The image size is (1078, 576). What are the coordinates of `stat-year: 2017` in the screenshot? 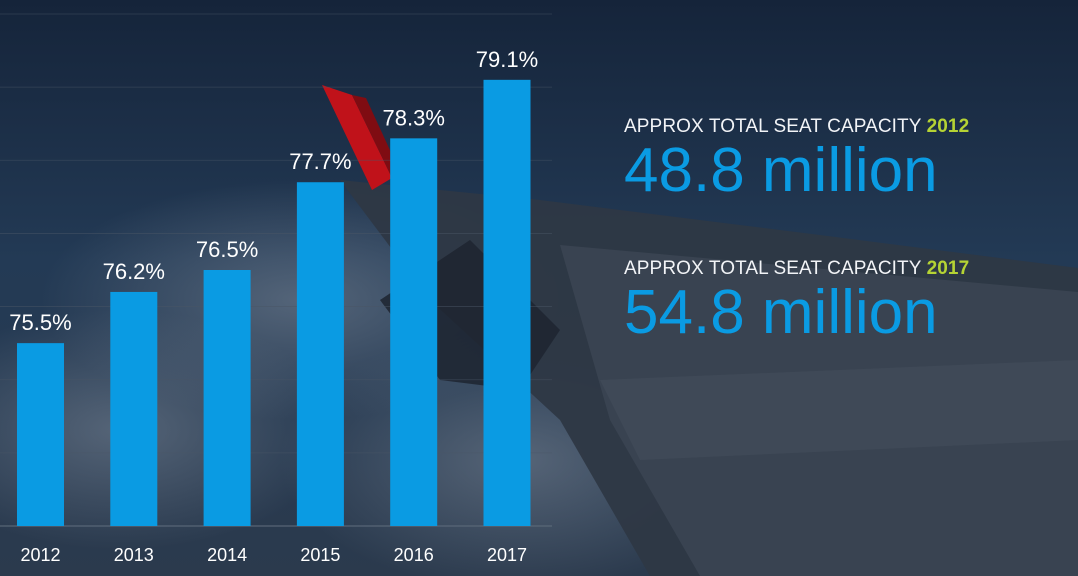 It's located at (948, 268).